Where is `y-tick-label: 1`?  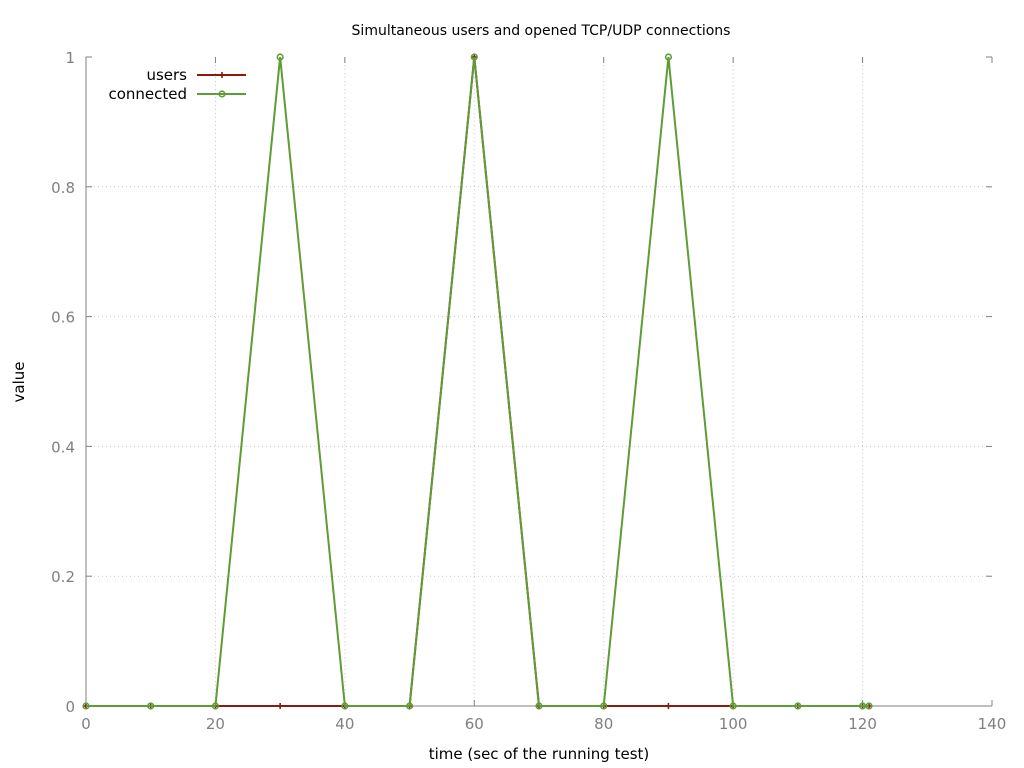 y-tick-label: 1 is located at coordinates (70, 58).